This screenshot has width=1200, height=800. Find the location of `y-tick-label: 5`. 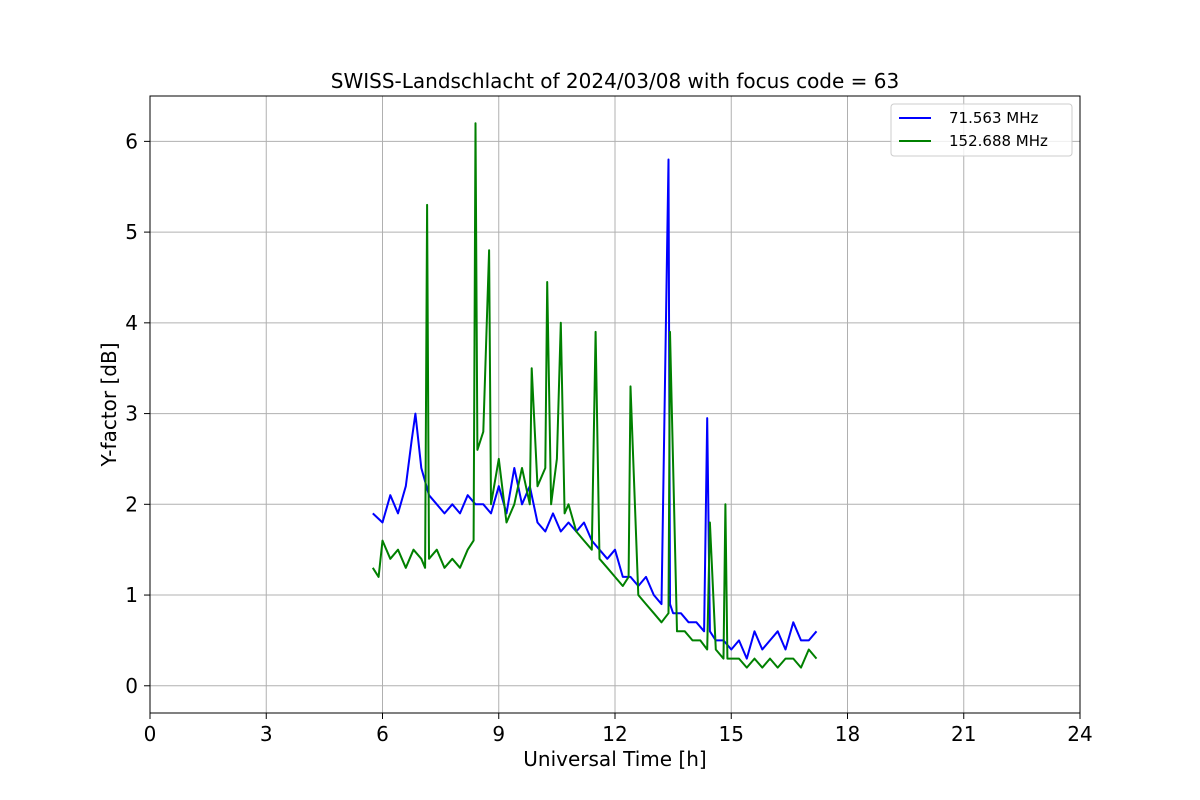

y-tick-label: 5 is located at coordinates (131, 232).